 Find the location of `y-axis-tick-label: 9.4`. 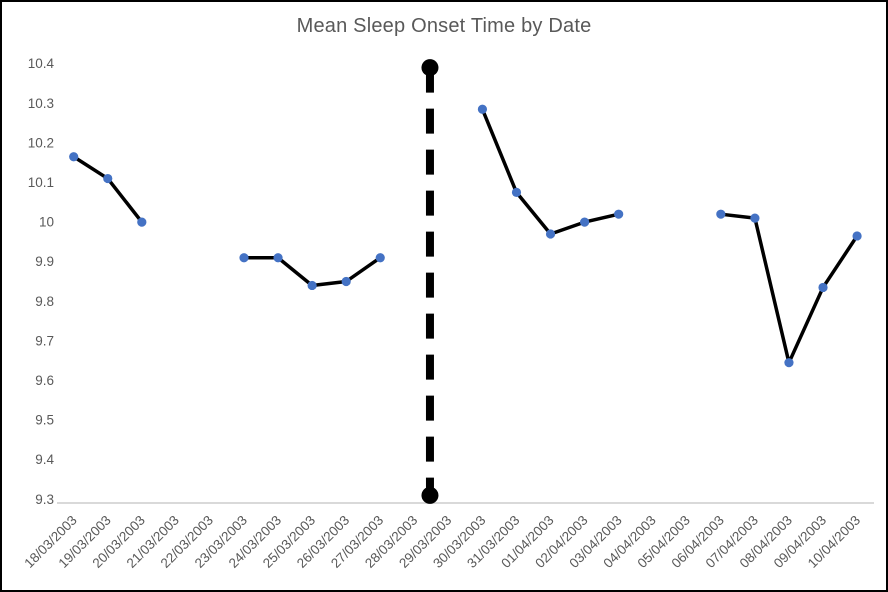

y-axis-tick-label: 9.4 is located at coordinates (44, 459).